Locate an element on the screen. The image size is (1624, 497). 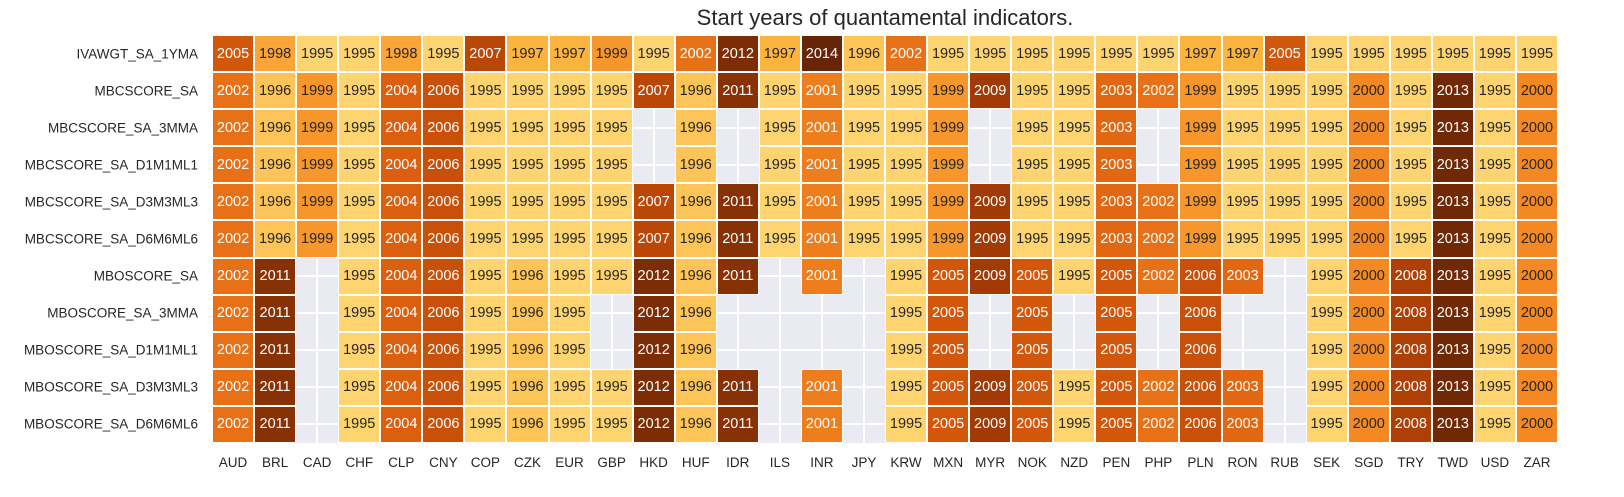
heatmap-cell-MBCSCORE_SA_D1M1ML1-CLP: 2004 is located at coordinates (401, 165).